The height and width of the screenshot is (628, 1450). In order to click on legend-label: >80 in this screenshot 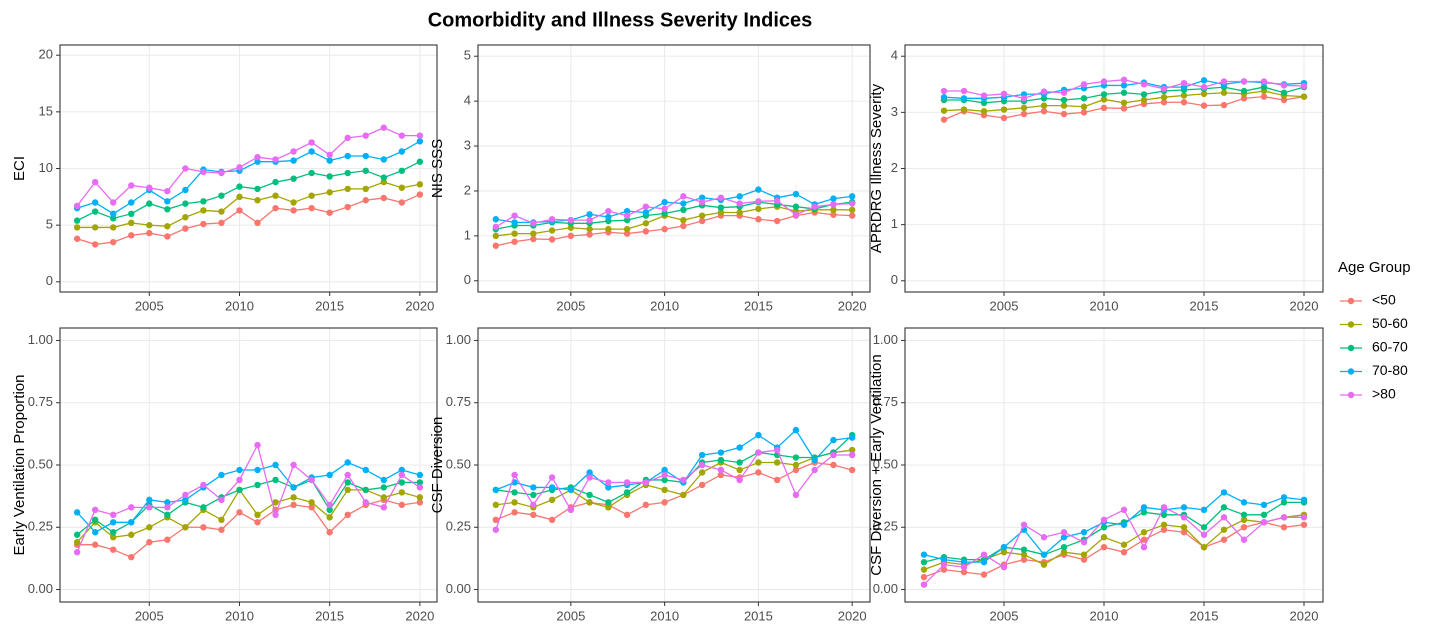, I will do `click(1384, 394)`.